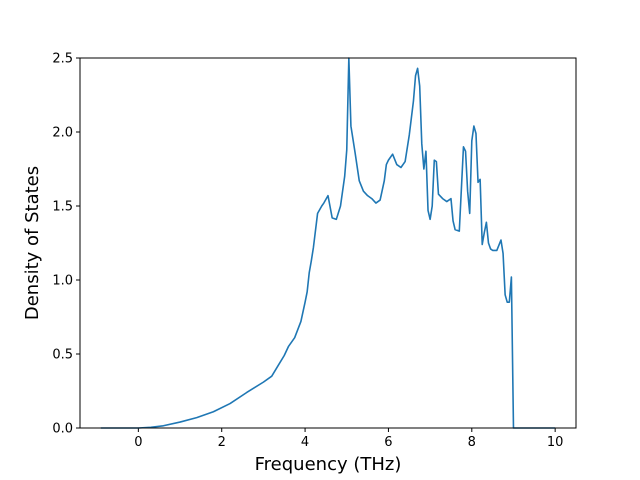 The width and height of the screenshot is (640, 480). I want to click on y-tick-label: 1.5, so click(62, 207).